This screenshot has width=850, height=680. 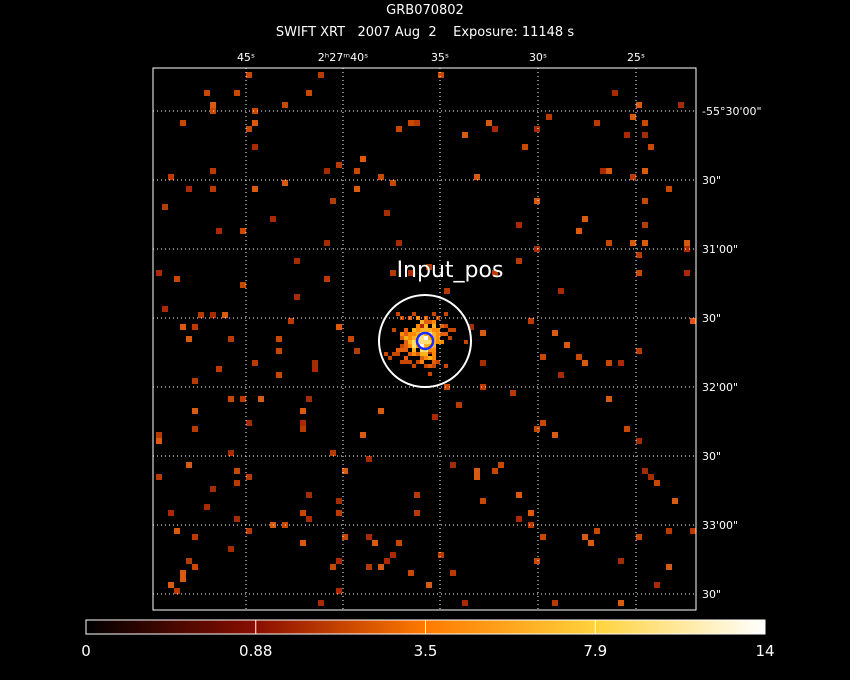 I want to click on subtitle: SWIFT XRT 2007 Aug 2 Exposure: 11148 s, so click(x=425, y=32).